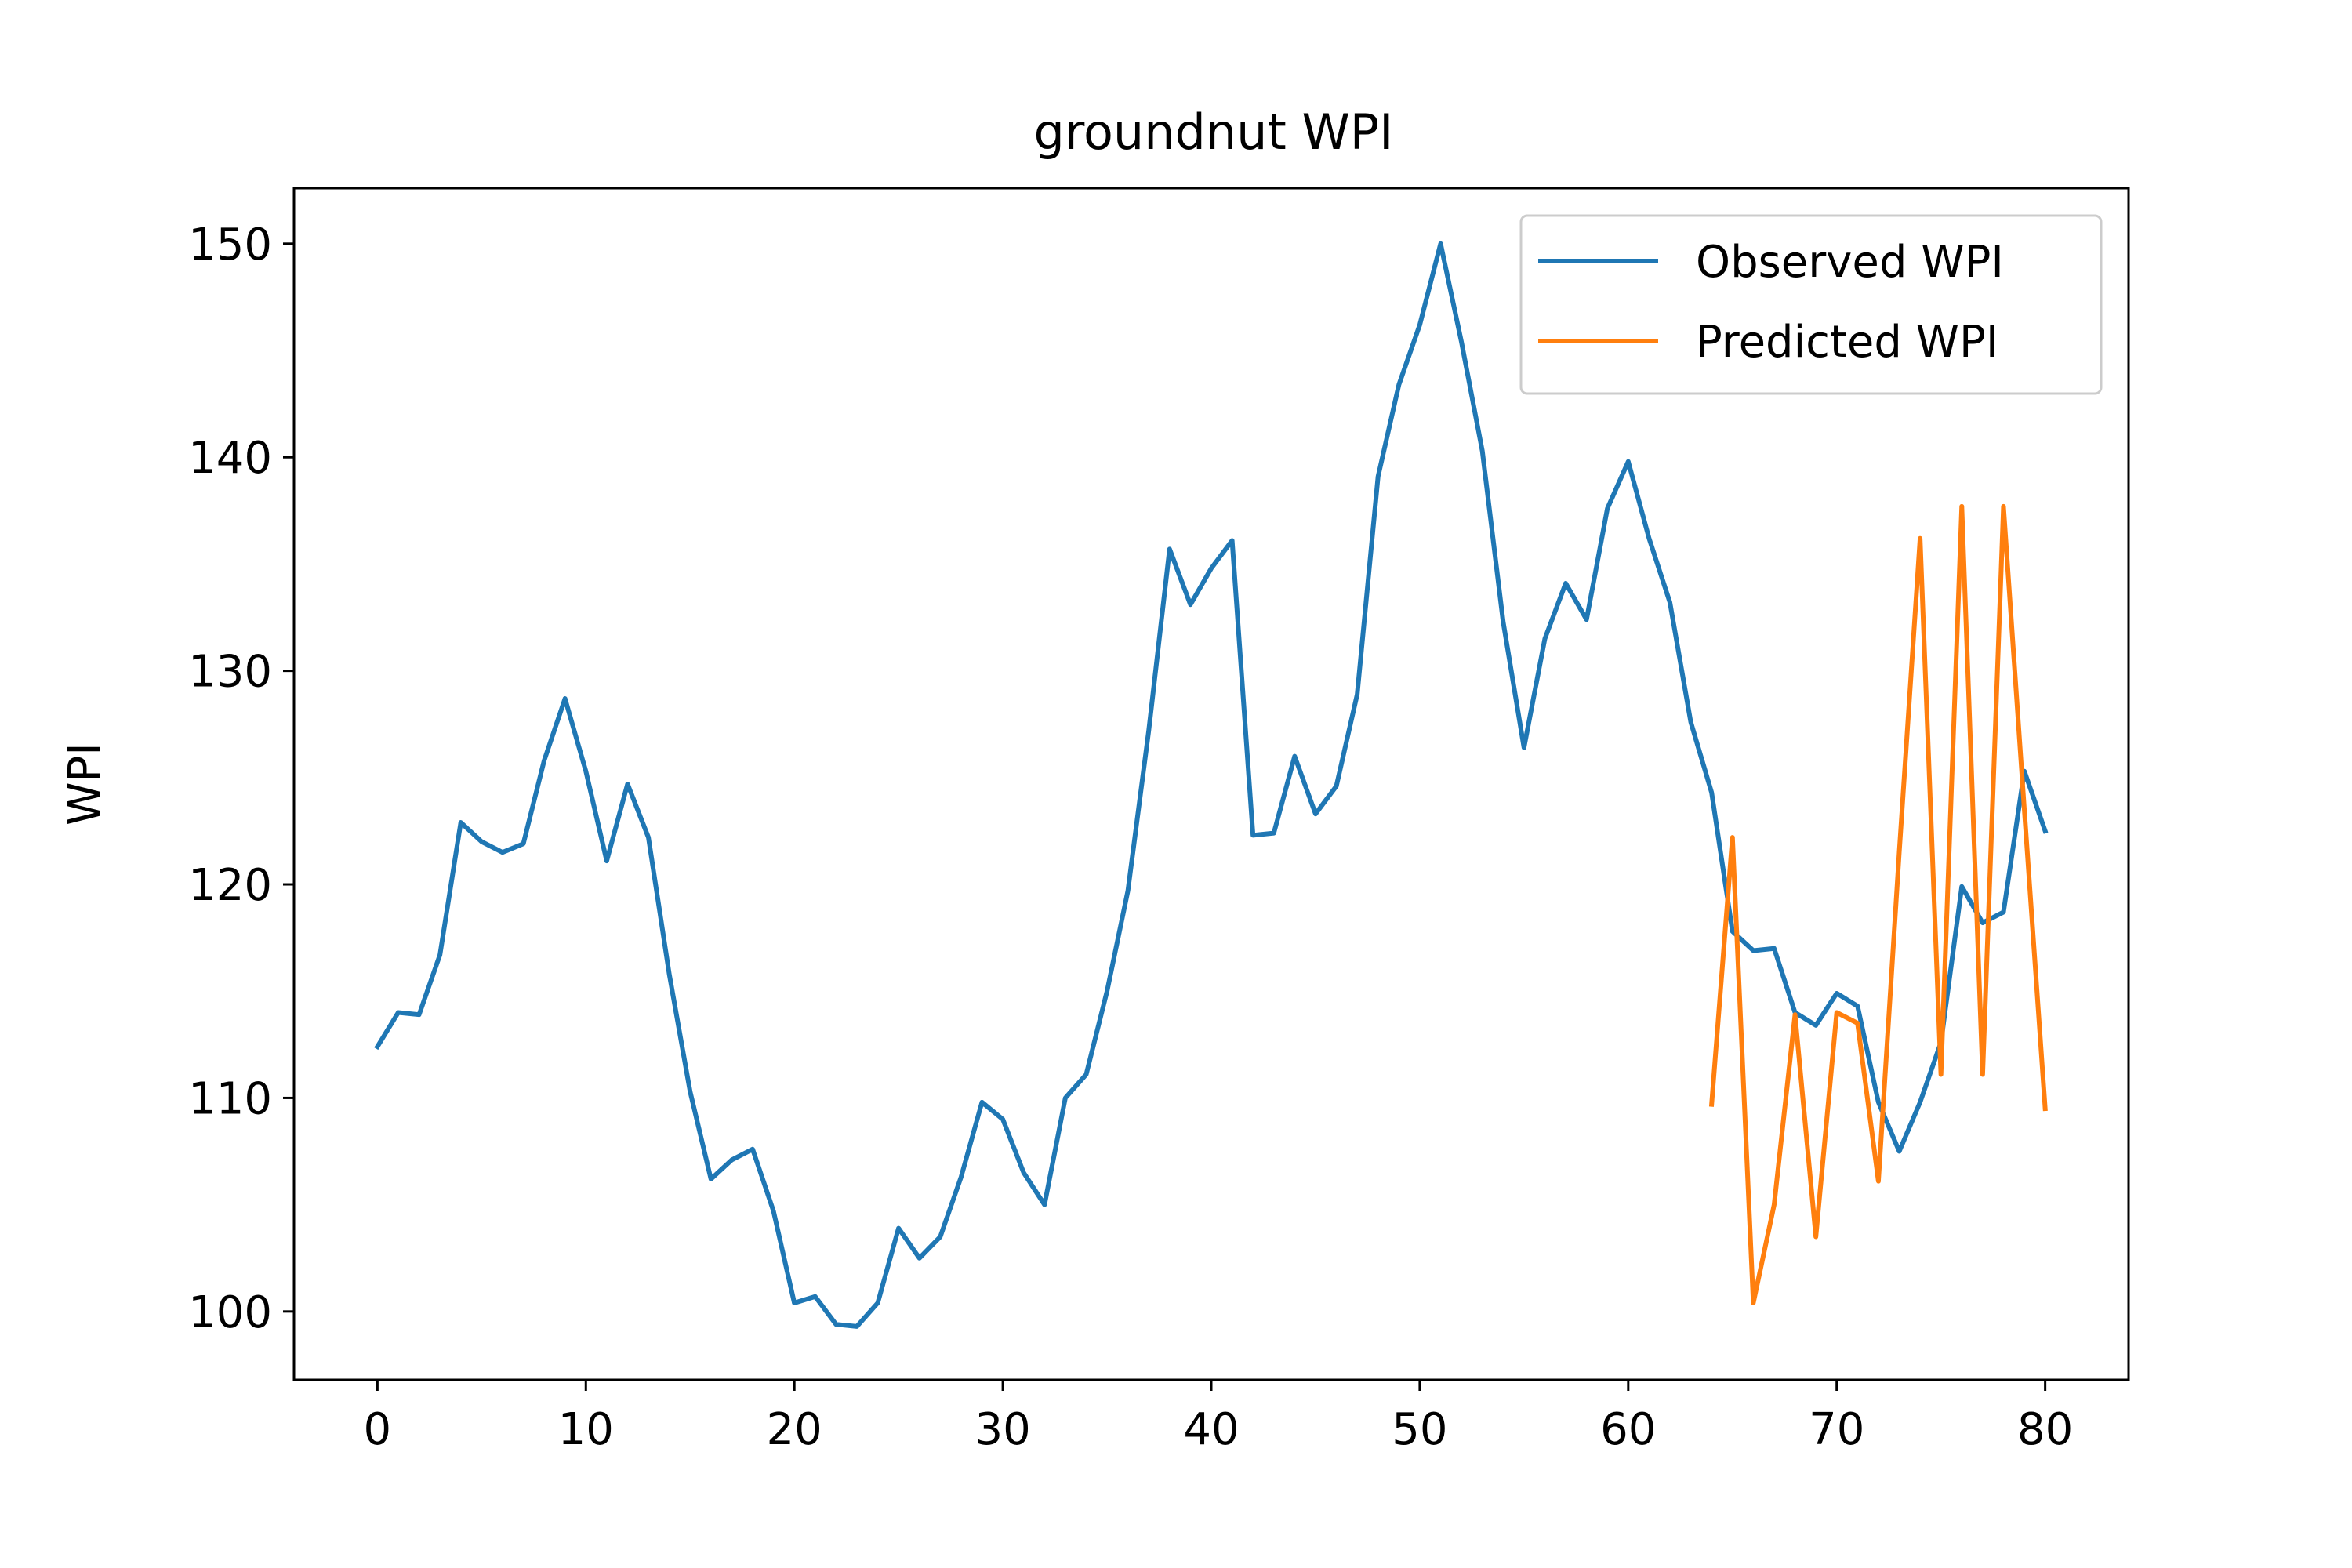 Image resolution: width=2352 pixels, height=1568 pixels. I want to click on y-tick-label: 110, so click(230, 1098).